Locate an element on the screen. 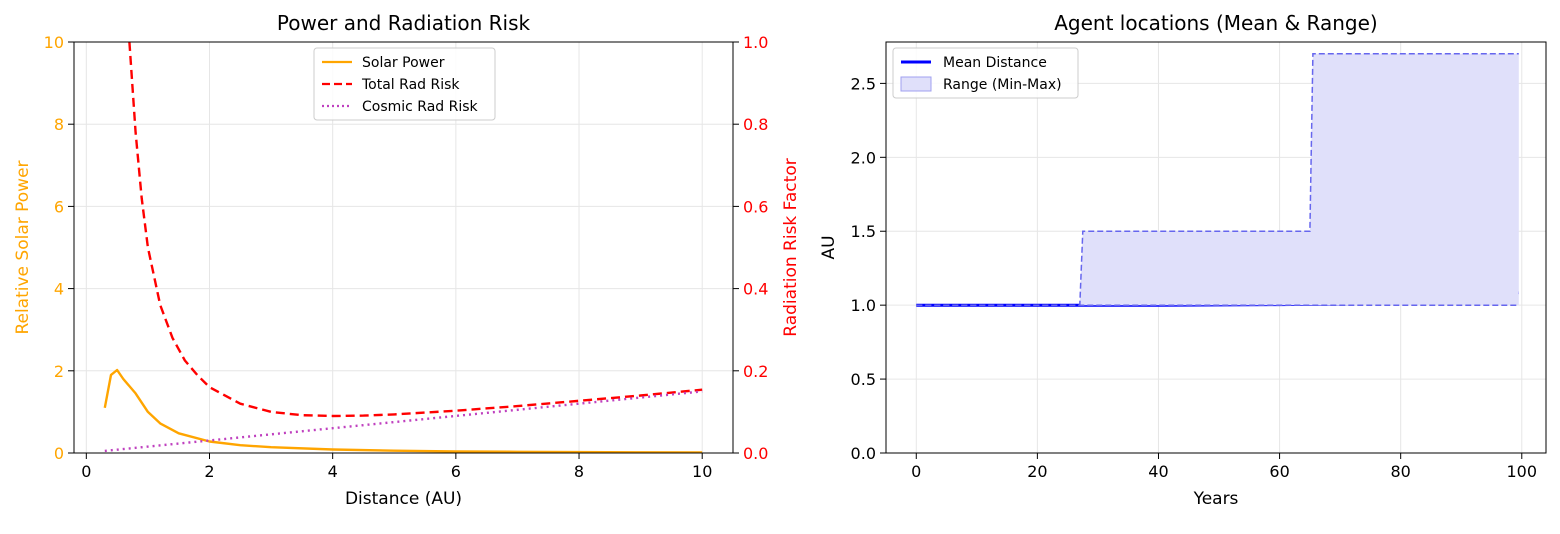  chart2-y-tick-label-0-0: 0.0 is located at coordinates (863, 453).